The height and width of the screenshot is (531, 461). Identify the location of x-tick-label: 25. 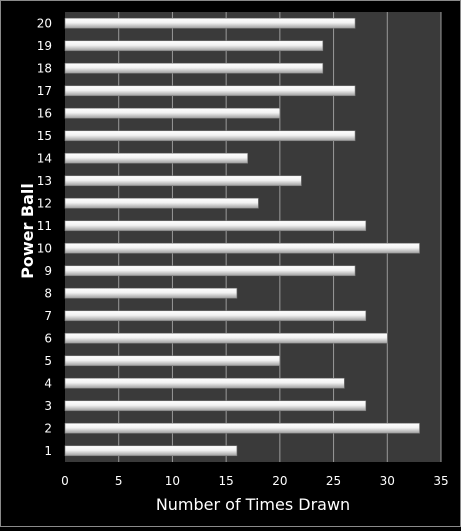
(333, 481).